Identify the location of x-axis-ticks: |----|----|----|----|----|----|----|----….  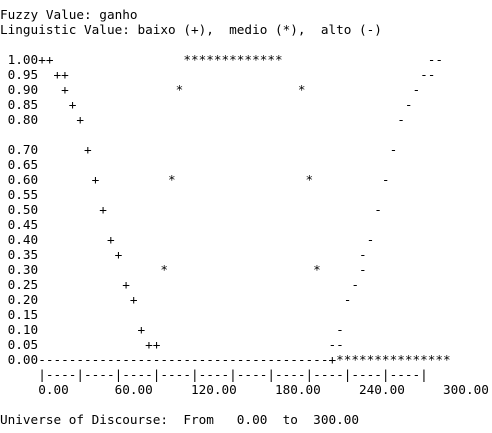
(214, 374).